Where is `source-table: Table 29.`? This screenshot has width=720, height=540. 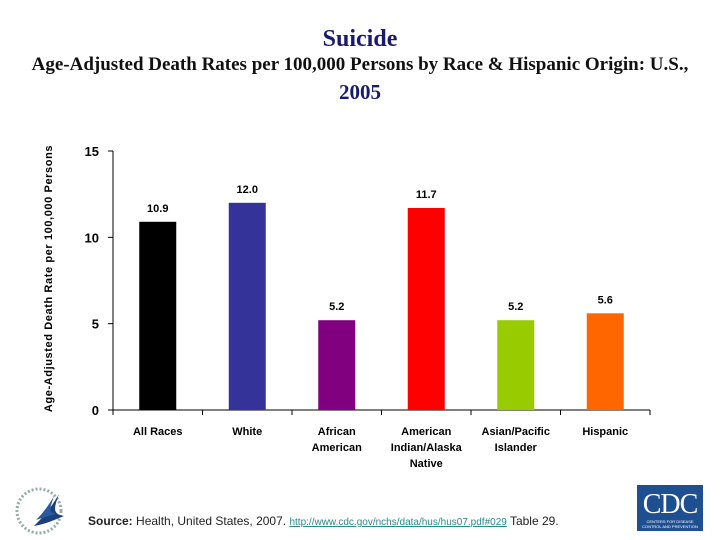
source-table: Table 29. is located at coordinates (532, 521).